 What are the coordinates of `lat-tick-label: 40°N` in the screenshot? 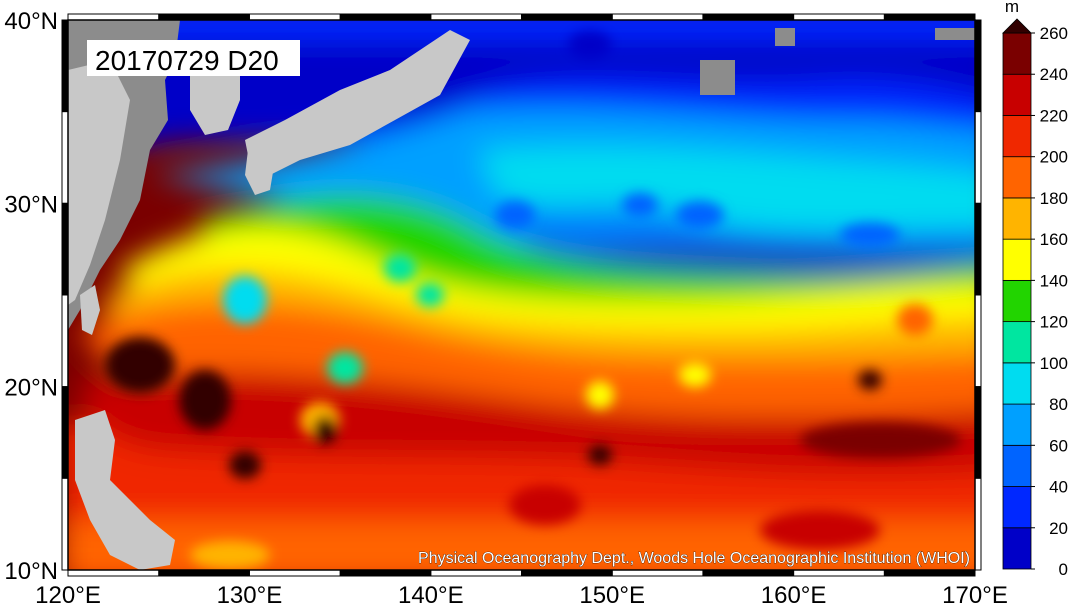 It's located at (31, 21).